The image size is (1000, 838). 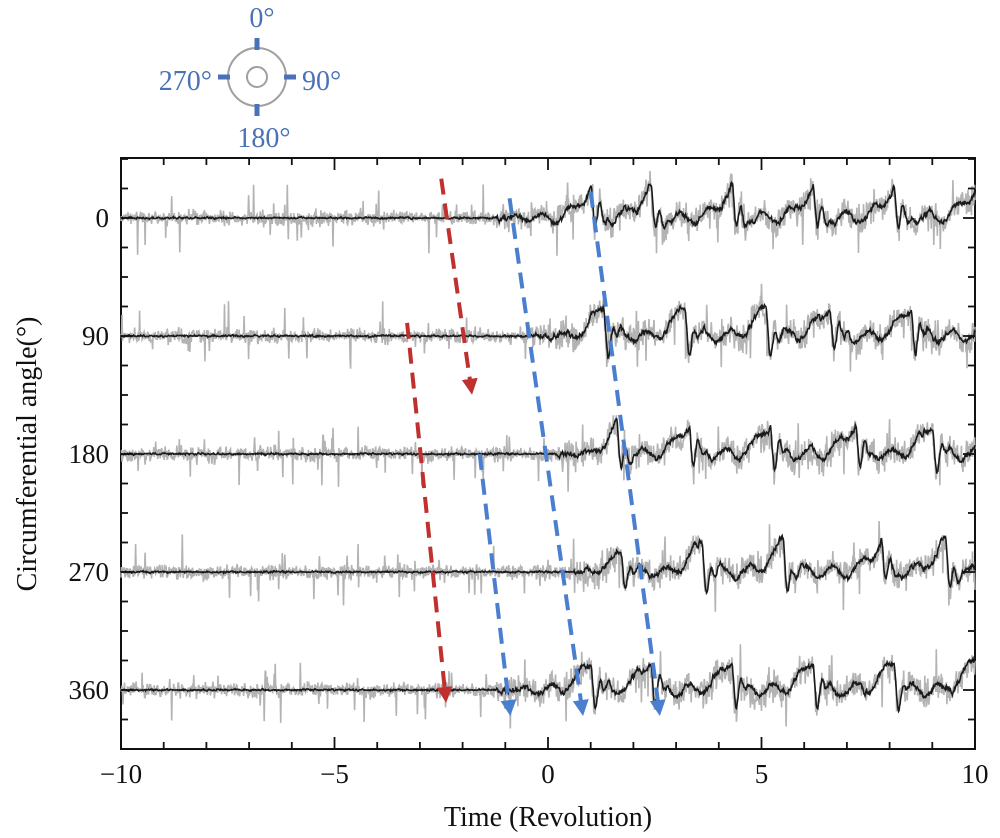 What do you see at coordinates (548, 817) in the screenshot?
I see `x-axis-label: Time (Revolution)` at bounding box center [548, 817].